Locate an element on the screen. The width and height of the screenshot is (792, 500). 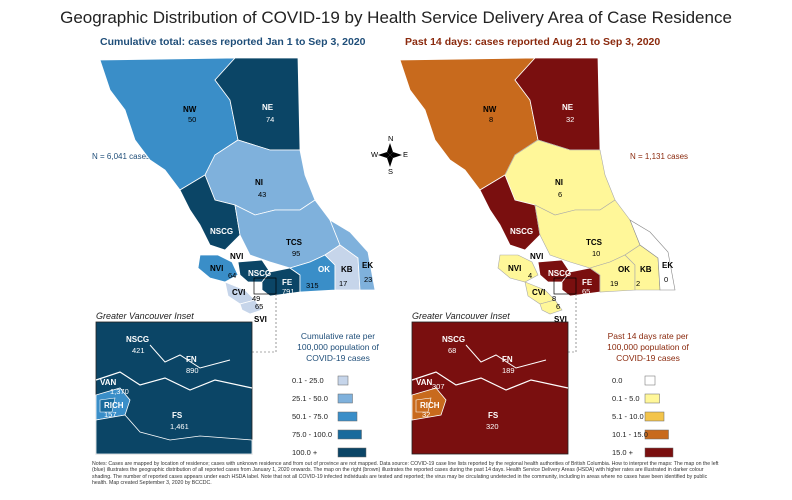
left-legend-label-0: 0.1 - 25.0 is located at coordinates (308, 380).